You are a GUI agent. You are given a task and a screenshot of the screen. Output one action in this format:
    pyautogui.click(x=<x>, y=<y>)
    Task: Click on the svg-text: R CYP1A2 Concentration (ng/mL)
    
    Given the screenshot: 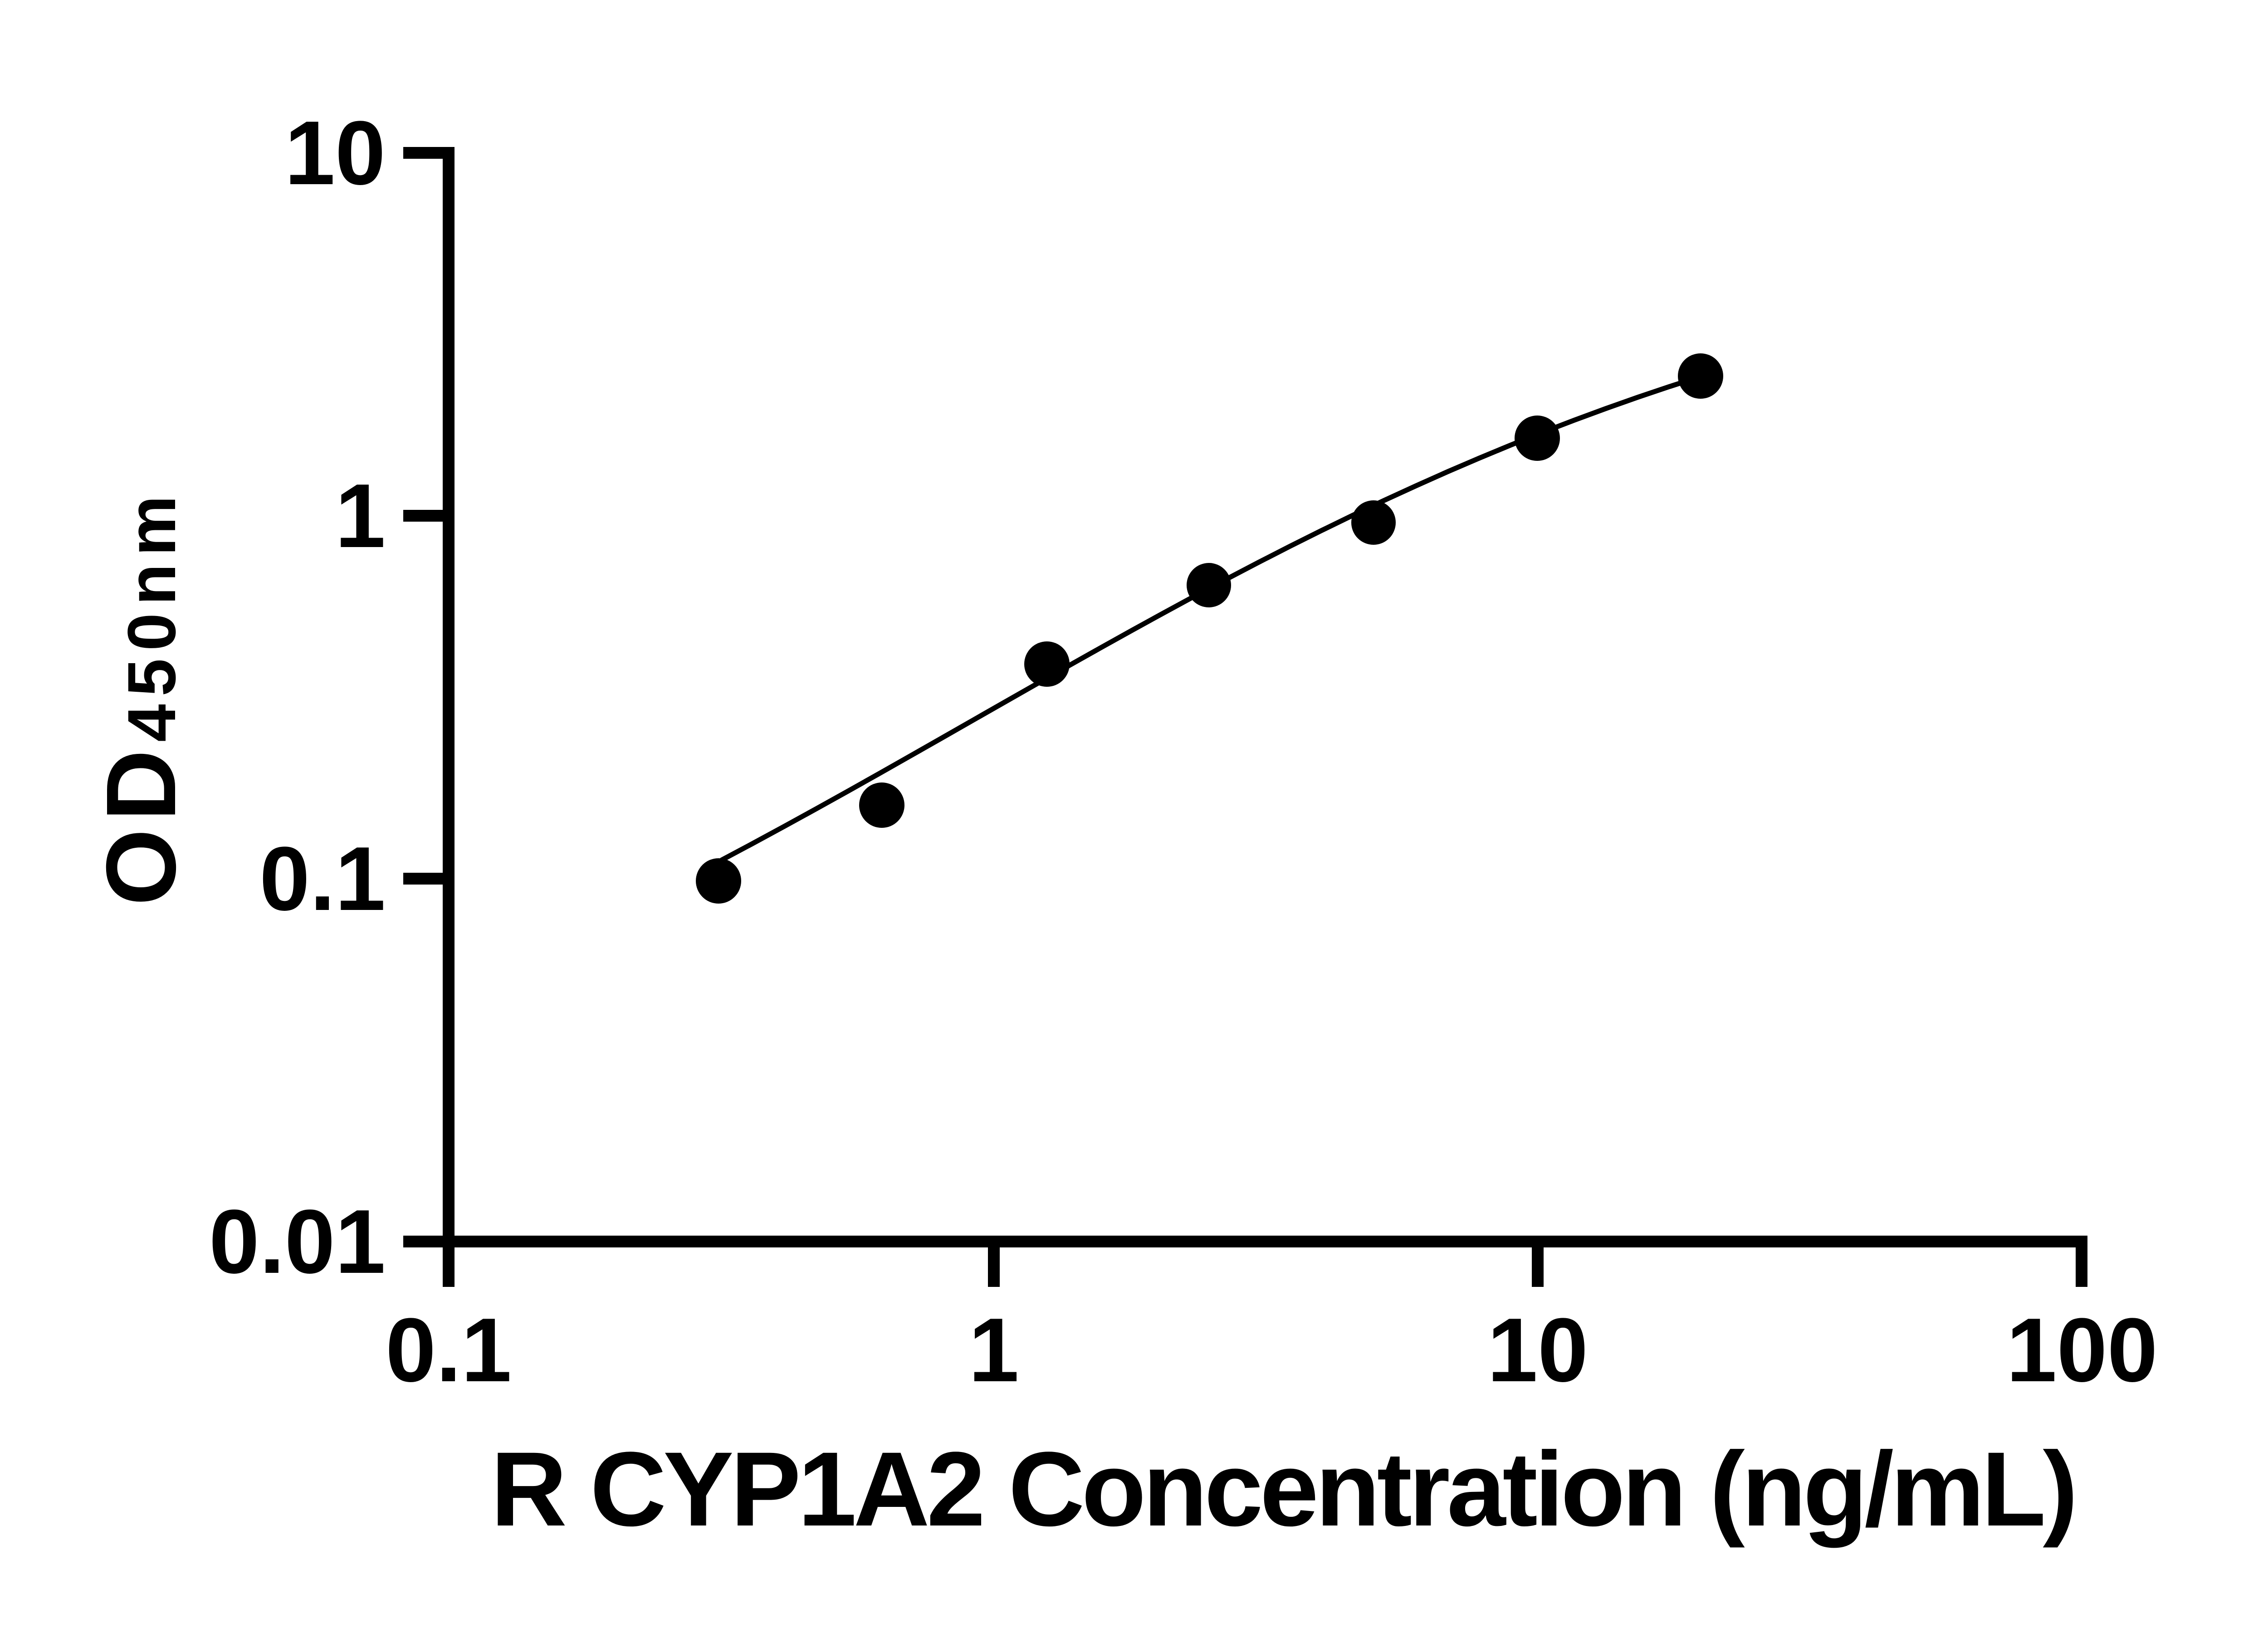 What is the action you would take?
    pyautogui.click(x=1283, y=1489)
    